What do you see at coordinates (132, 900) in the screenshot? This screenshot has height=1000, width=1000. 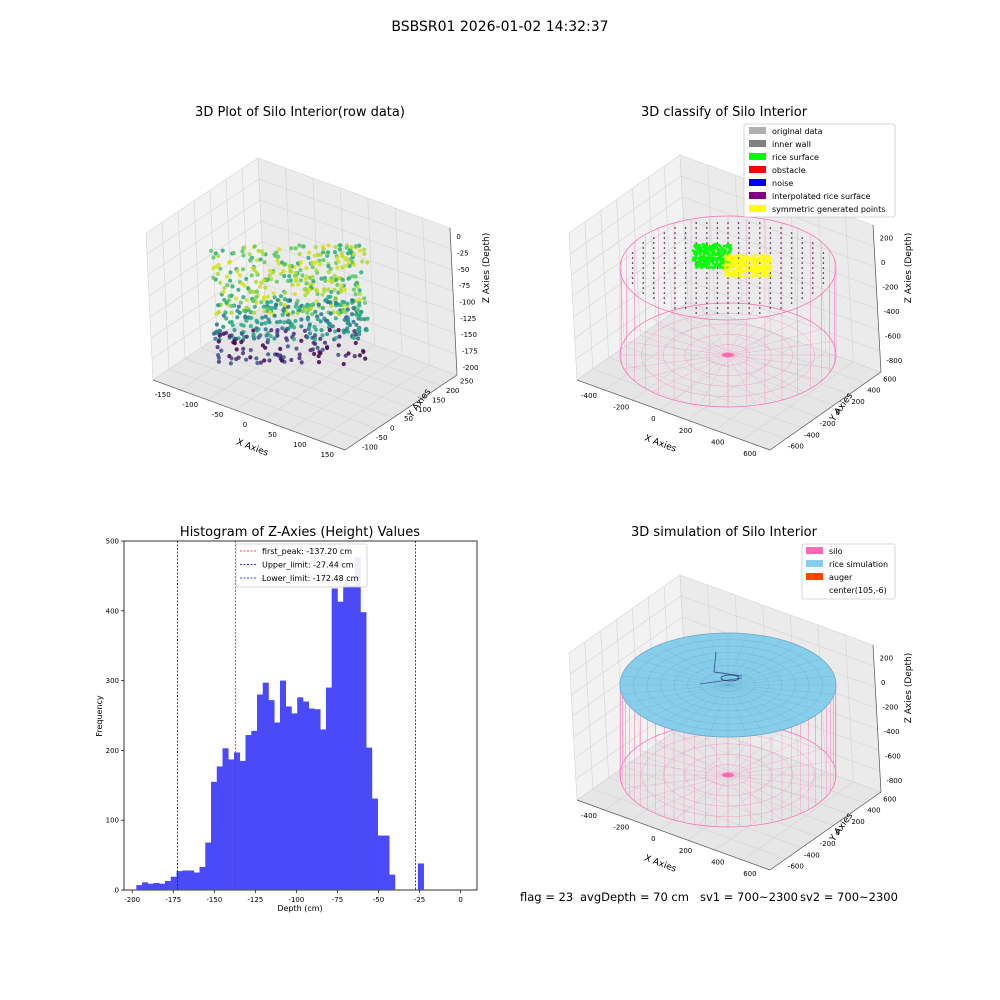 I see `hist-xtick-label: -200` at bounding box center [132, 900].